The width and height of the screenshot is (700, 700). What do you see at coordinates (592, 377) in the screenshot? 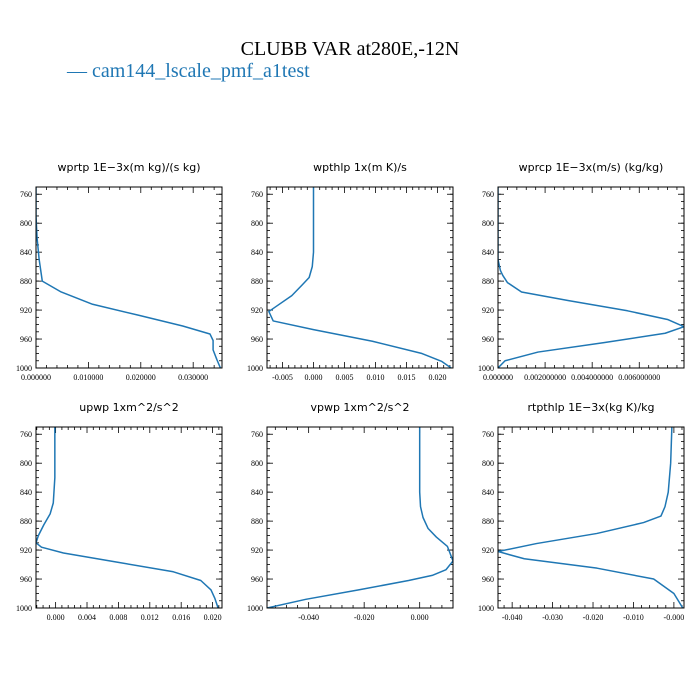
I see `x-tick-label: 0.004000000` at bounding box center [592, 377].